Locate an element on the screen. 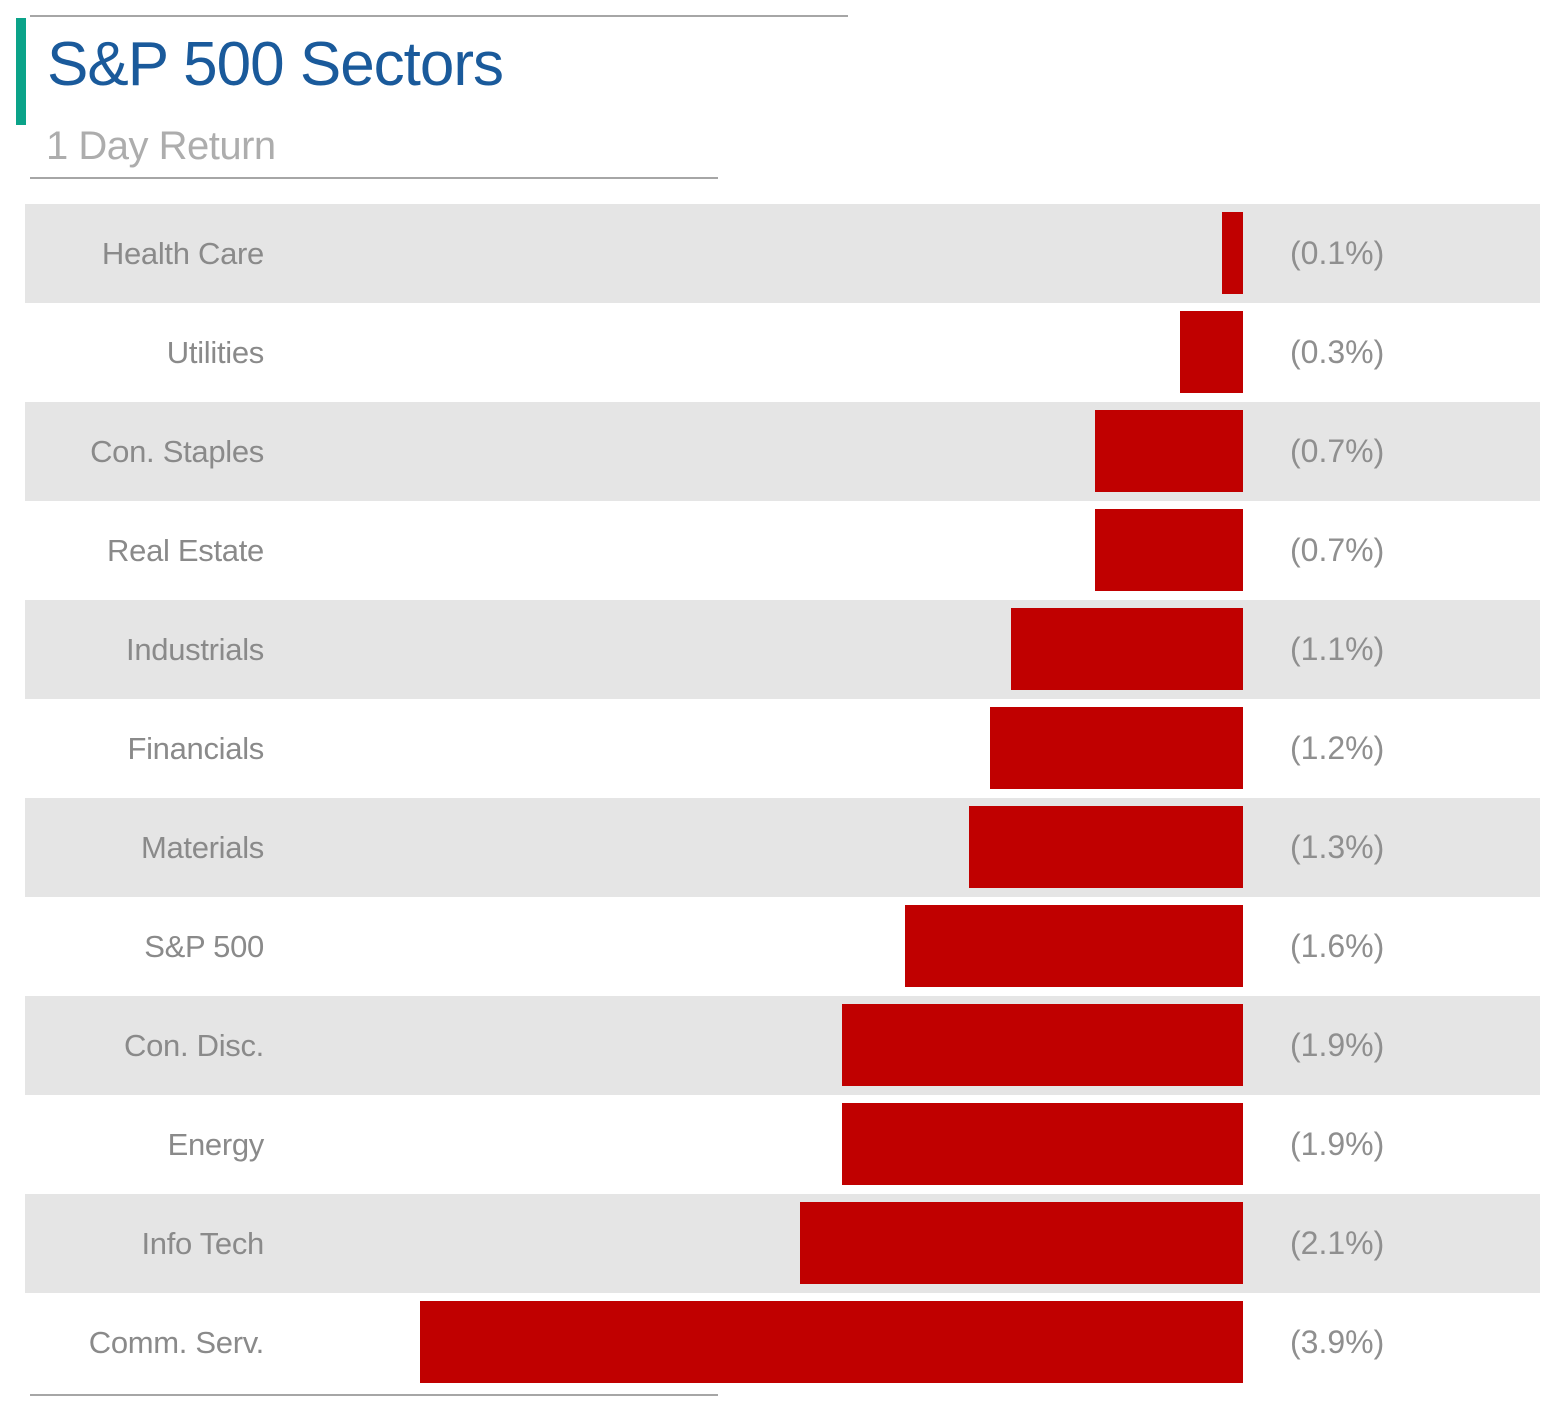  chart-row: Materials (1.3%) is located at coordinates (782, 847).